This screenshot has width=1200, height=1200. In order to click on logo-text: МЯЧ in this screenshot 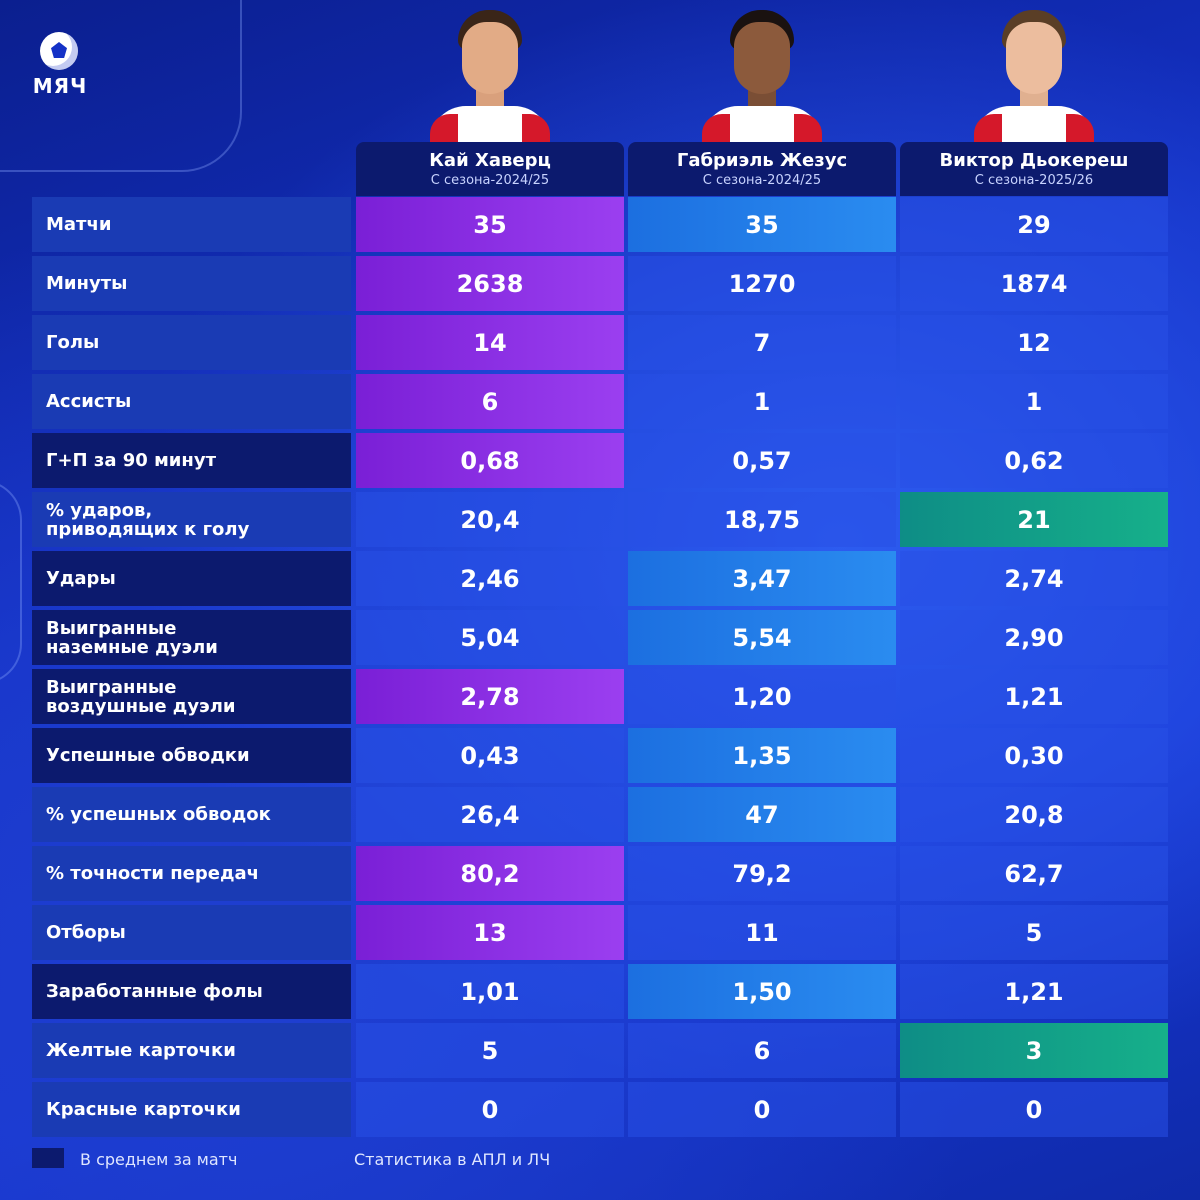, I will do `click(60, 86)`.